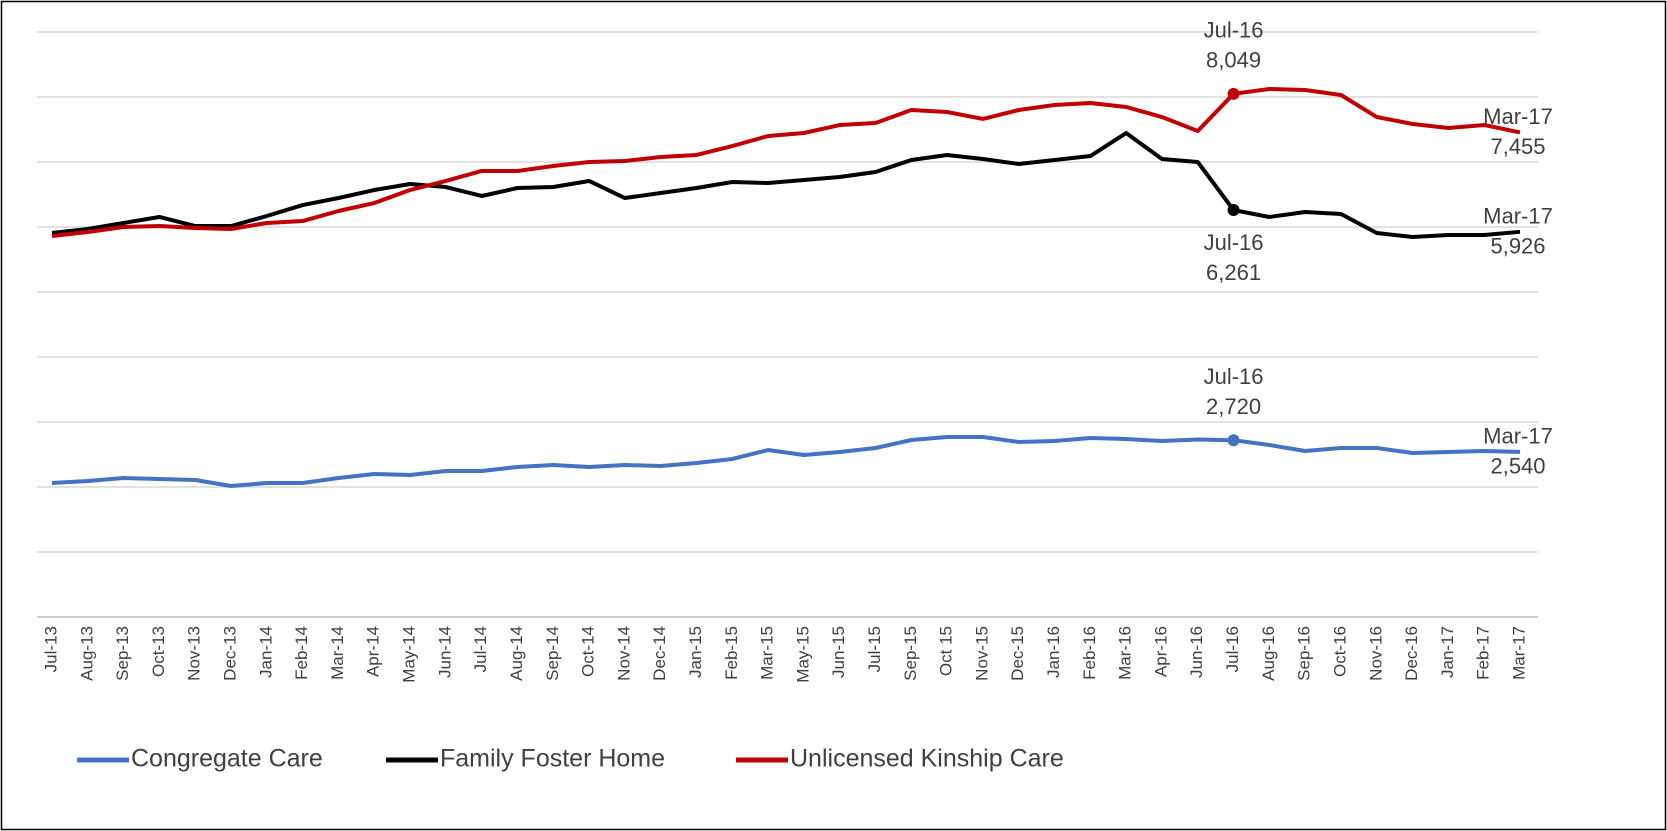 This screenshot has width=1667, height=831. I want to click on x-tick-label: Nov-16, so click(1375, 653).